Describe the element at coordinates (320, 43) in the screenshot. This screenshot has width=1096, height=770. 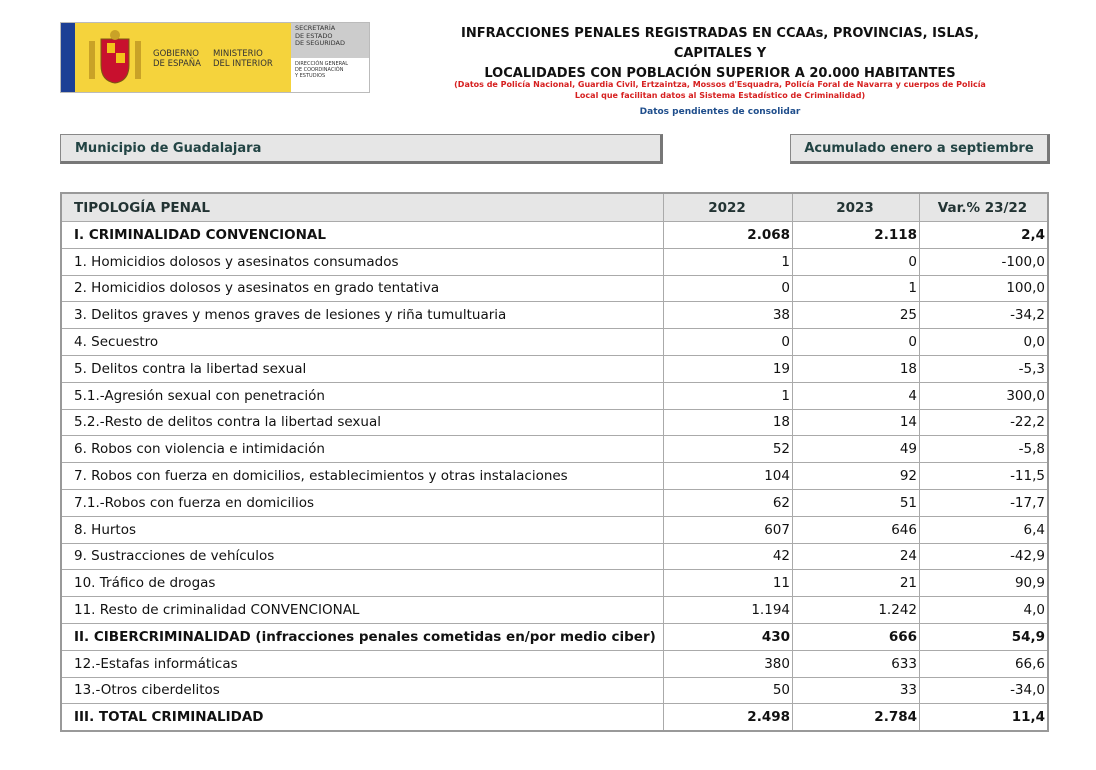
I see `logo-line: DE SEGURIDAD` at that location.